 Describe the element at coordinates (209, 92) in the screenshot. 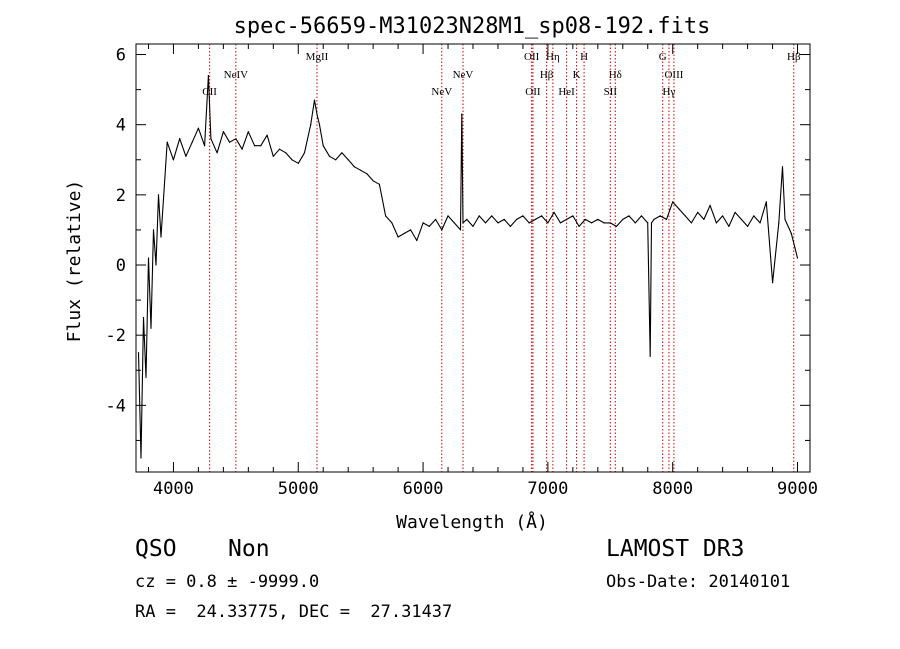

I see `line-label-0: CII` at that location.